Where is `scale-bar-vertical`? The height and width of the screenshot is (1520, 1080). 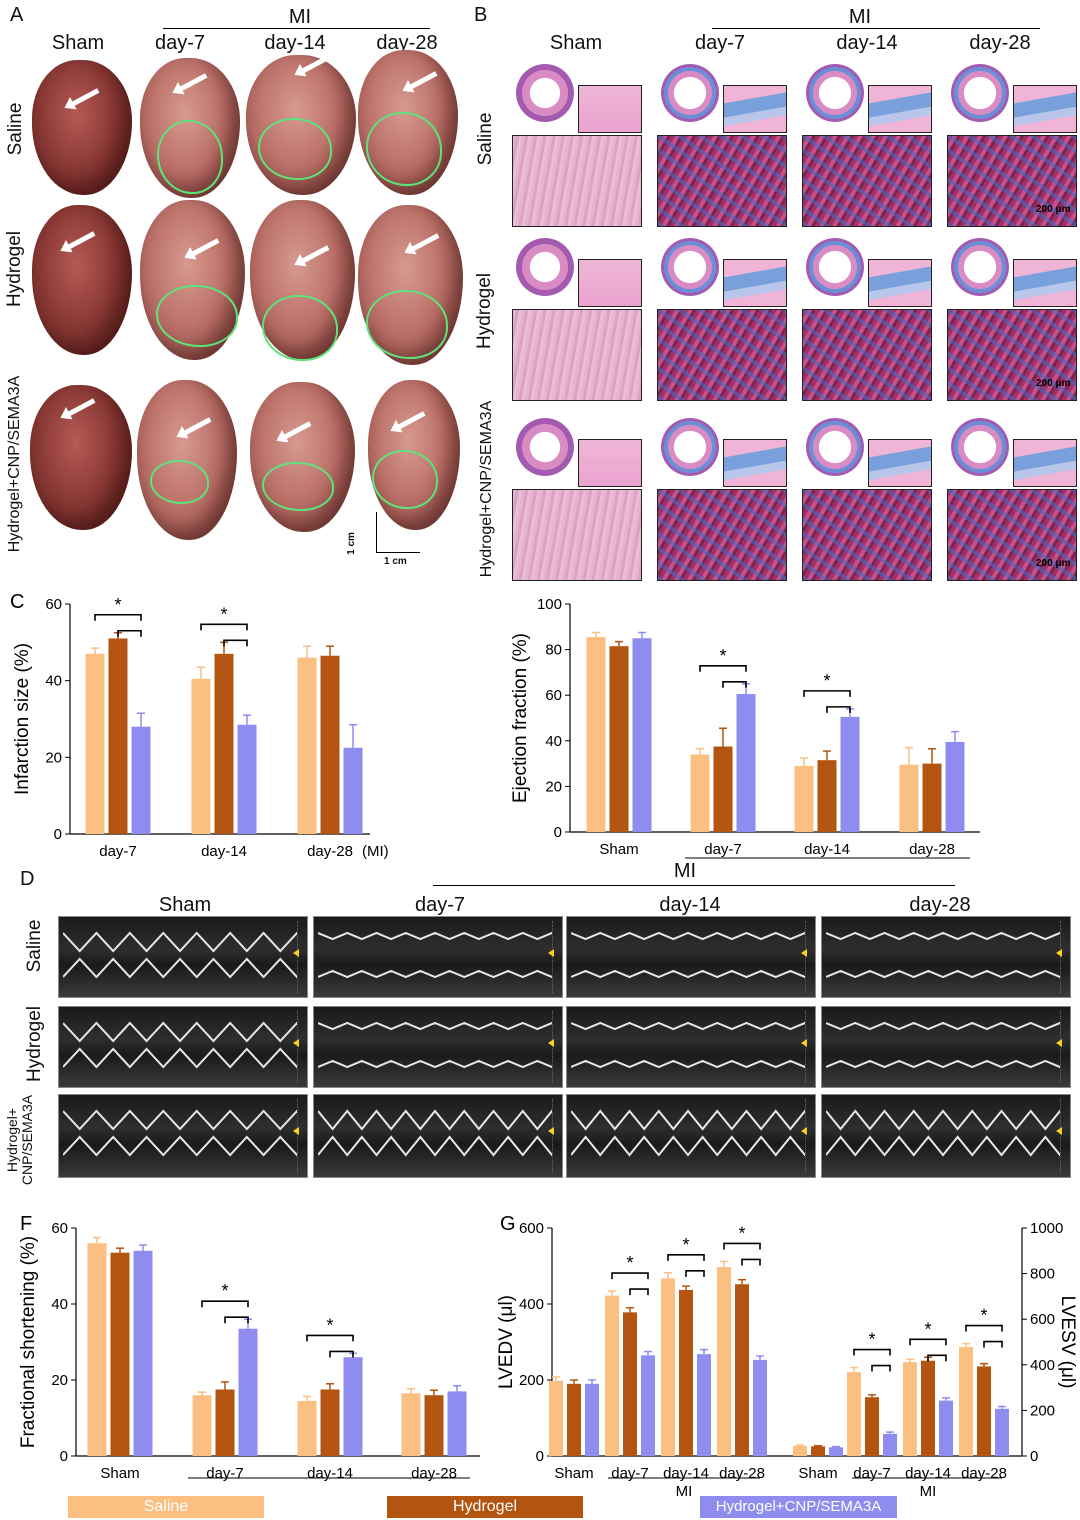
scale-bar-vertical is located at coordinates (376, 532).